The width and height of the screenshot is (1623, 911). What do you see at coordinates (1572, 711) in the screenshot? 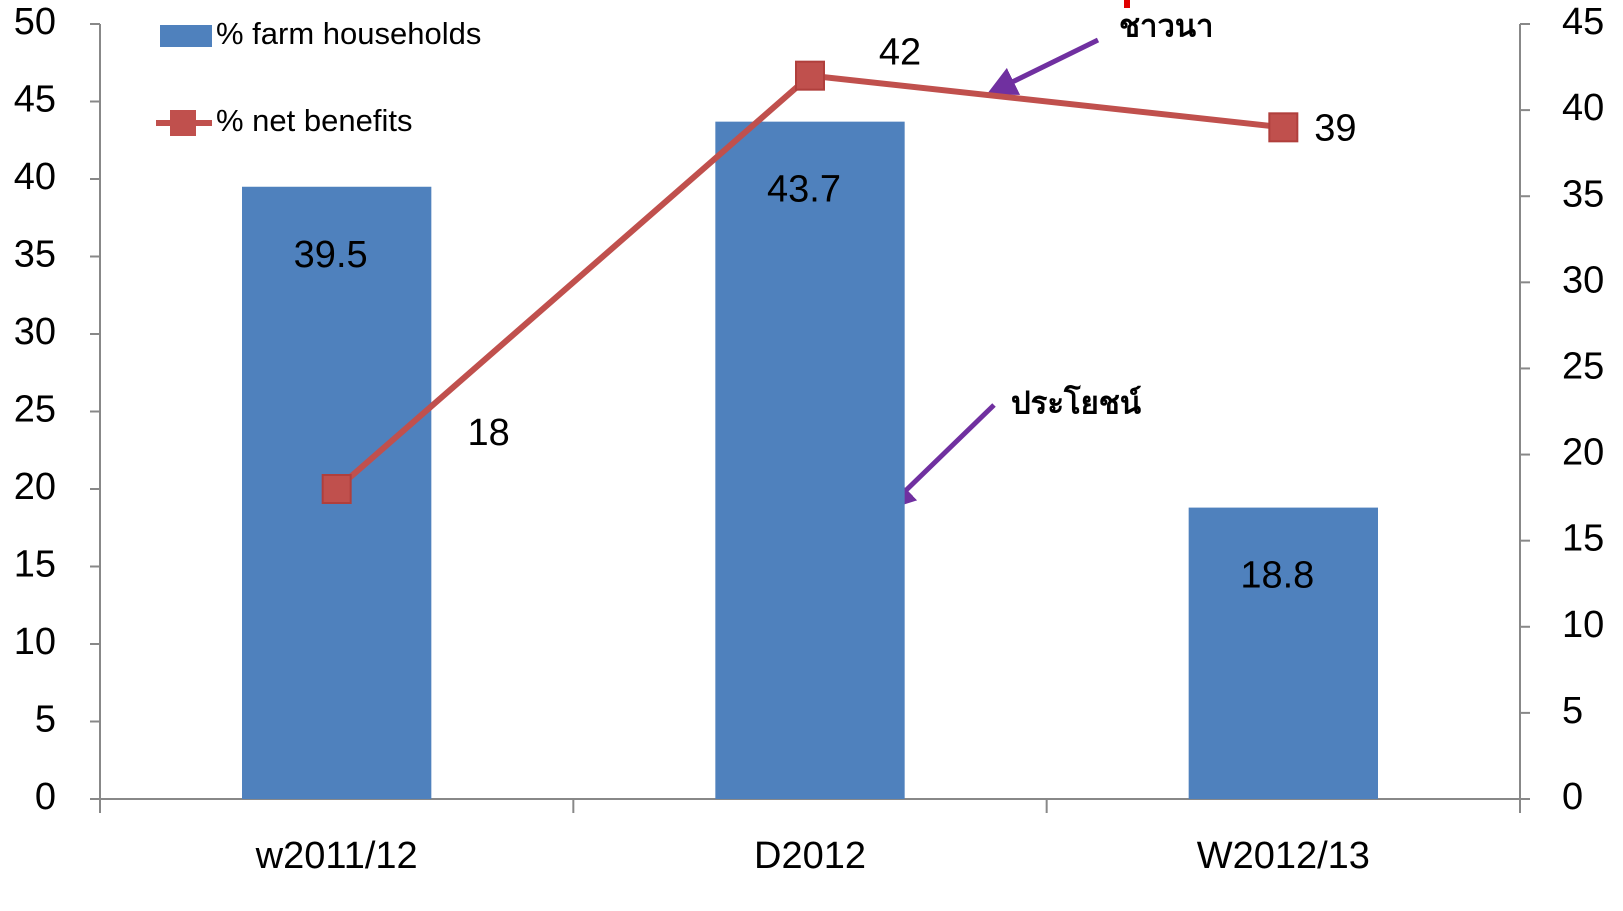
I see `y2-tick-label: 5` at bounding box center [1572, 711].